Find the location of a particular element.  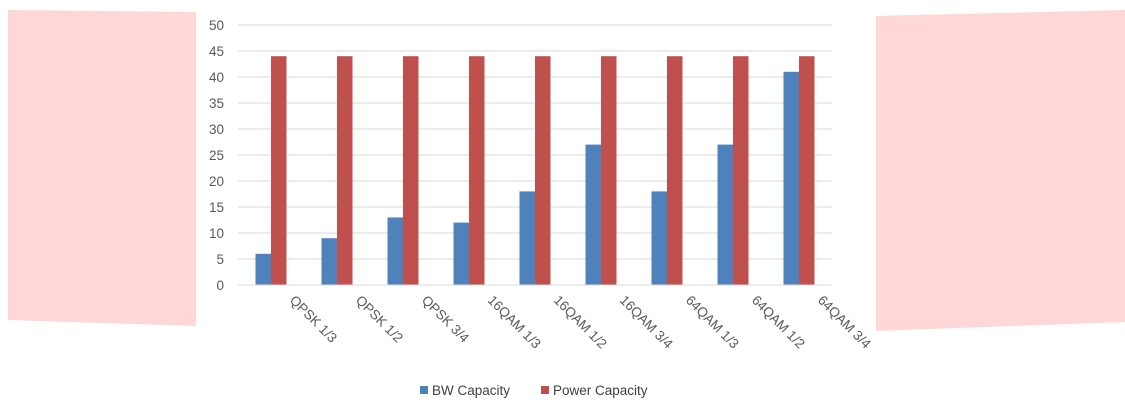

x-tick-label: 16QAM 1/2 is located at coordinates (580, 322).